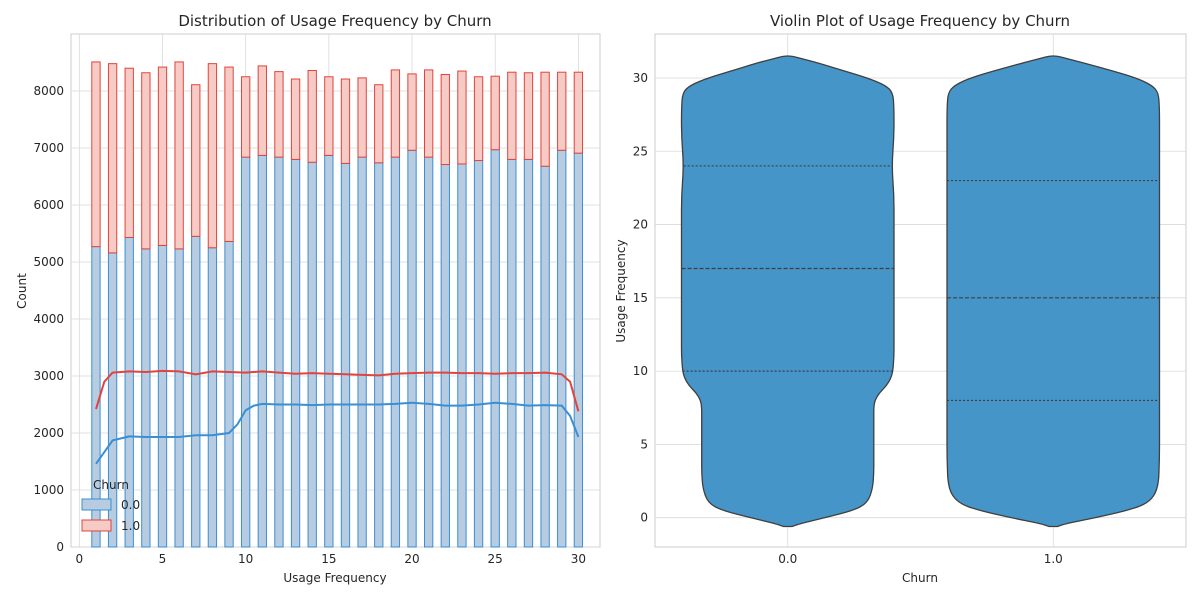 This screenshot has height=600, width=1200. I want to click on legend-title: Churn, so click(111, 485).